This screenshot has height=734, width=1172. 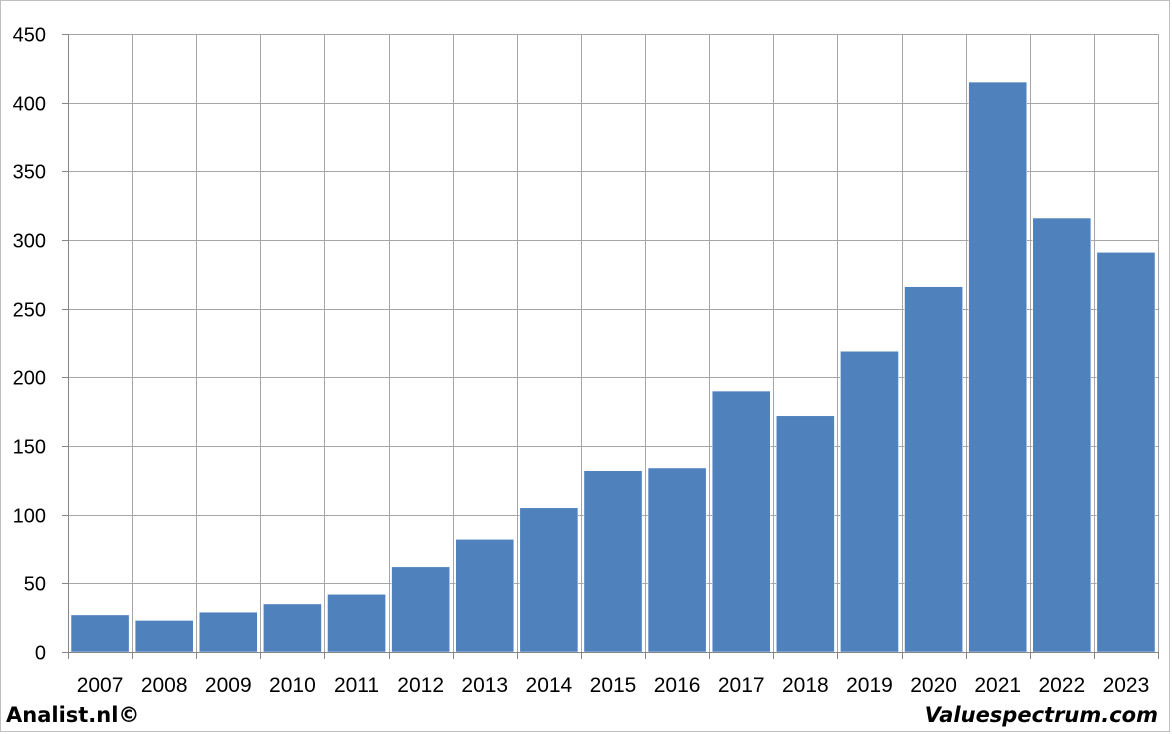 What do you see at coordinates (1126, 685) in the screenshot?
I see `x-tick-label: 2023` at bounding box center [1126, 685].